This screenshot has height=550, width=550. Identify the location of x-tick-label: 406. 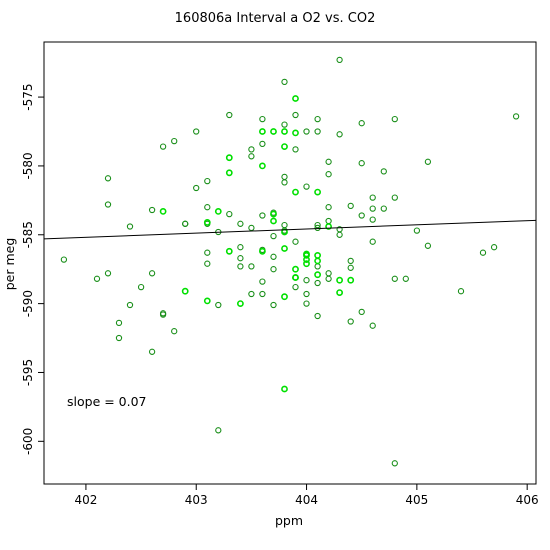
(527, 500).